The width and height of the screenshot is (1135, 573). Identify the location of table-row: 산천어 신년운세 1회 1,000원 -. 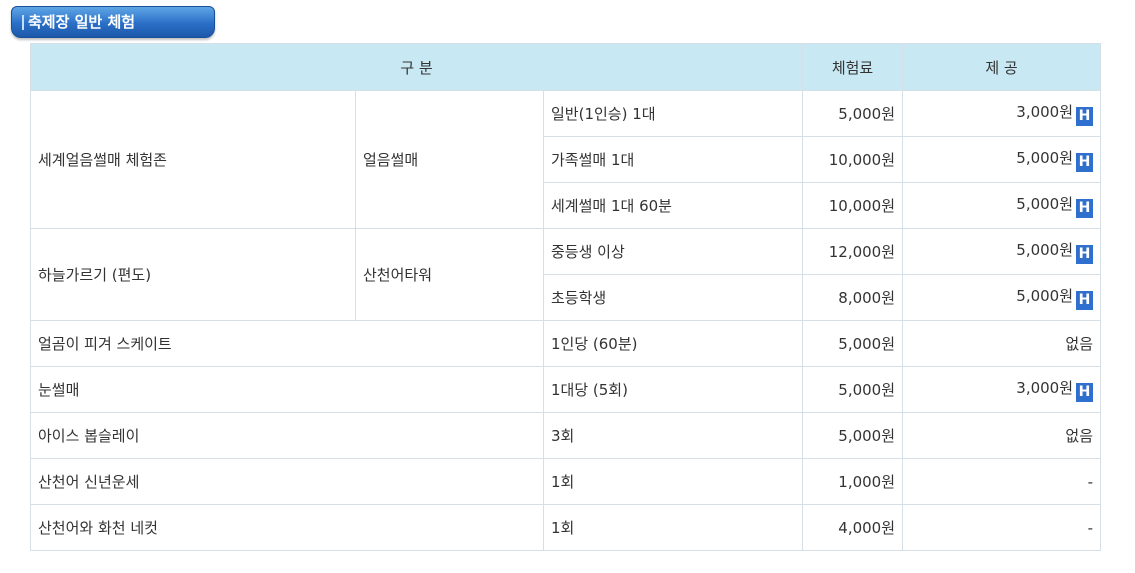
(566, 481).